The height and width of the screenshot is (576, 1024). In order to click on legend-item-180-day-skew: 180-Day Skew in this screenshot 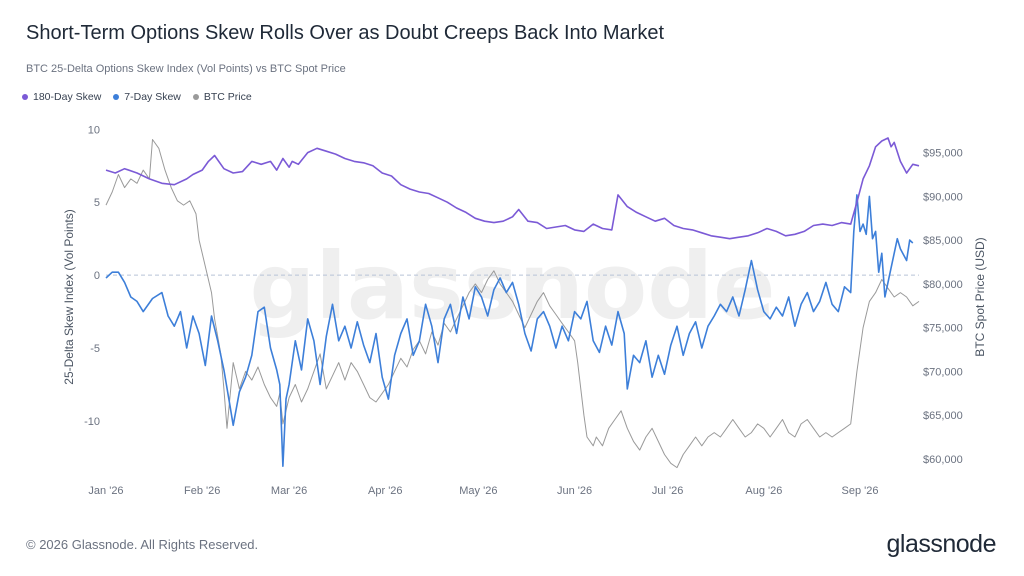, I will do `click(61, 97)`.